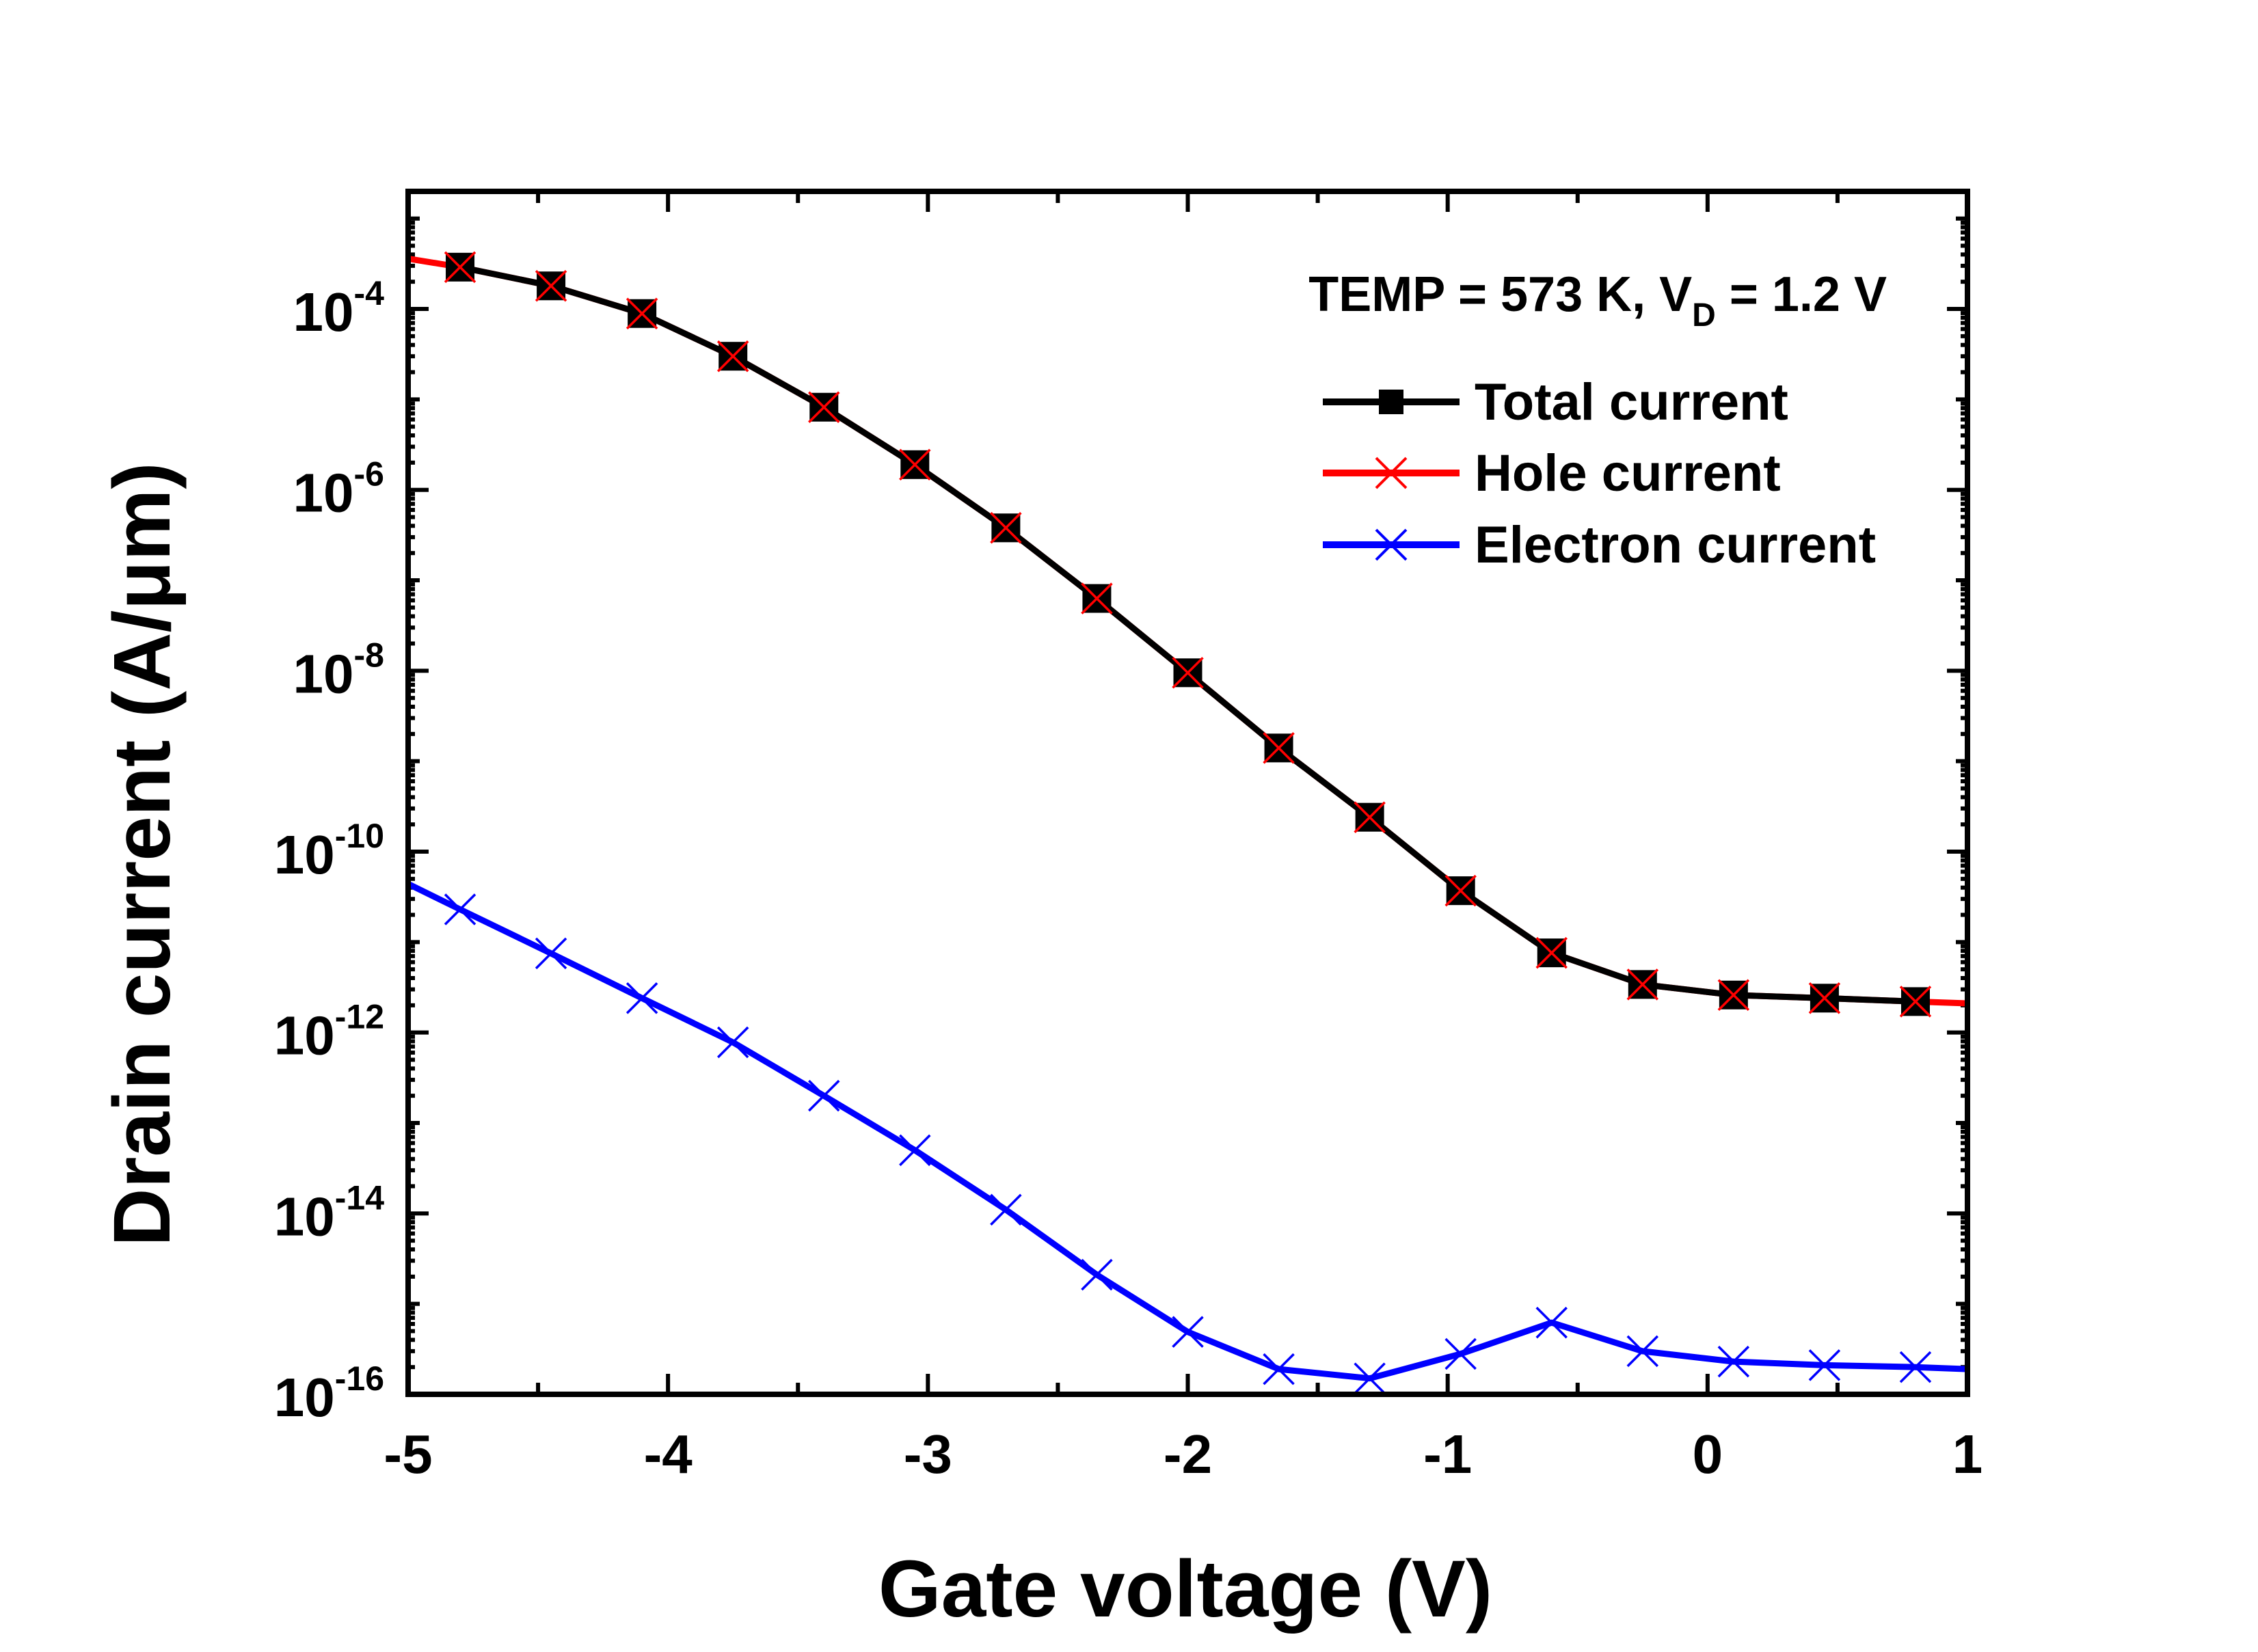  I want to click on y-tick-label-exponent: -10, so click(359, 836).